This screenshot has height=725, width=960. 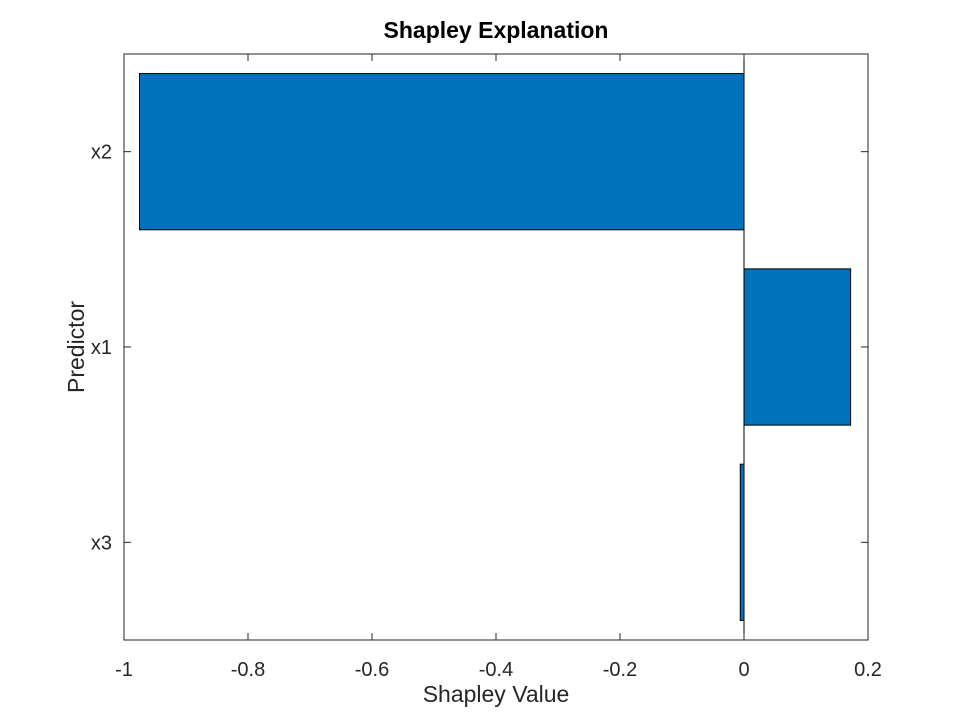 I want to click on y-tick-label-x1: x1, so click(x=101, y=348).